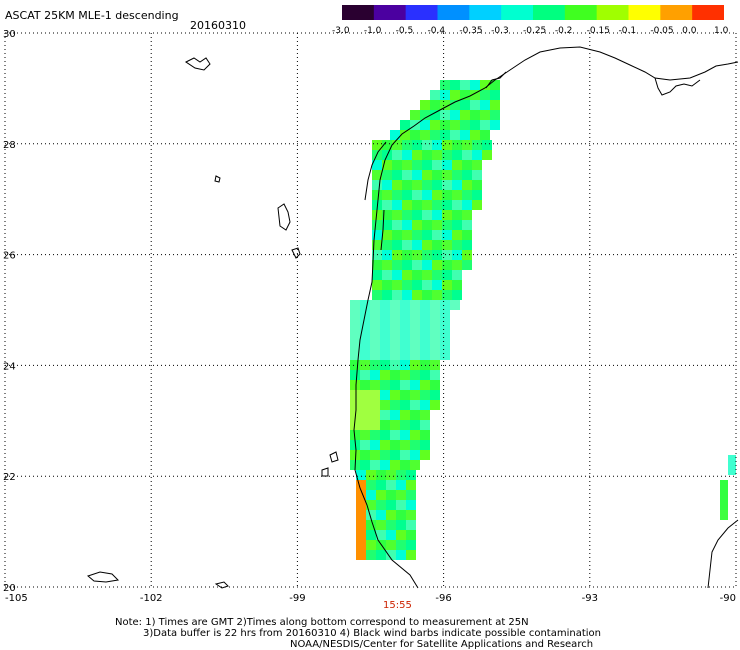 The image size is (740, 650). Describe the element at coordinates (533, 12) in the screenshot. I see `colorbar` at that location.